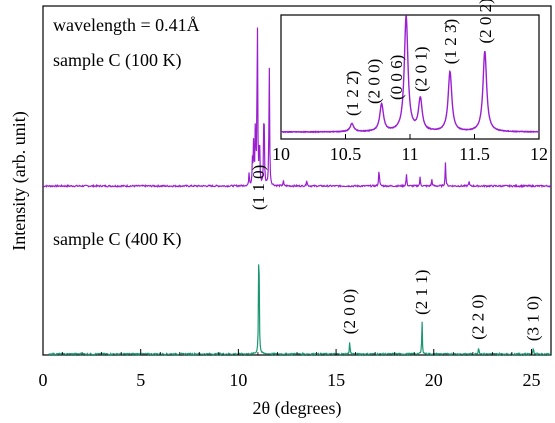  I want to click on y-axis-label: Intensity (arb. unit), so click(19, 180).